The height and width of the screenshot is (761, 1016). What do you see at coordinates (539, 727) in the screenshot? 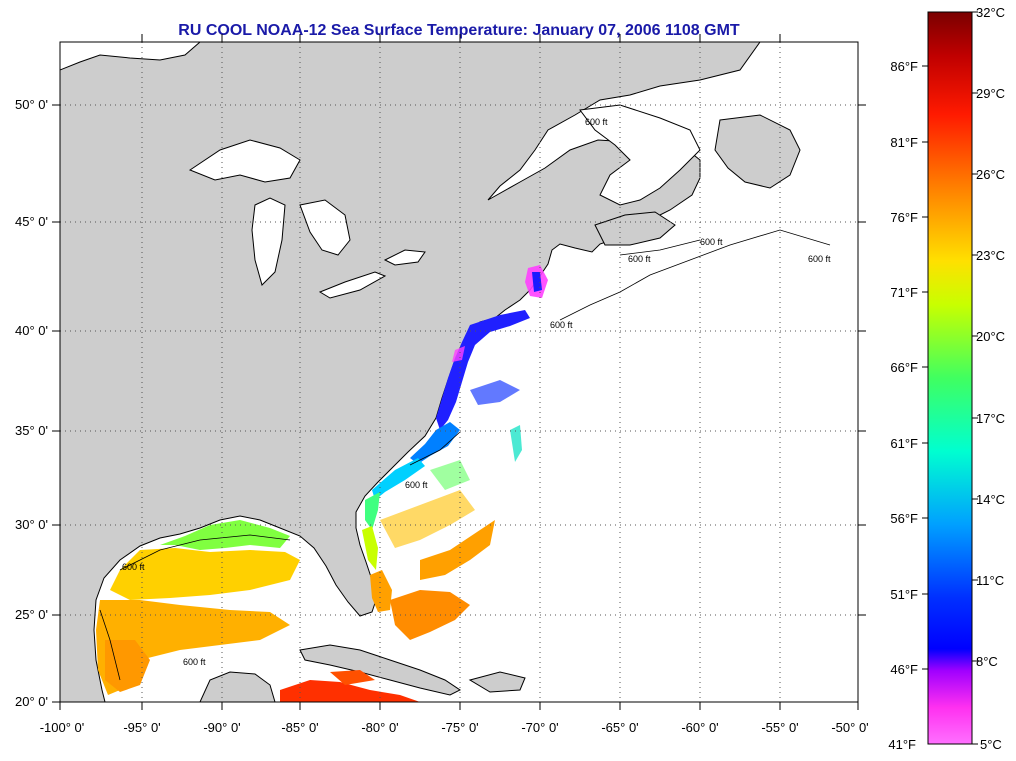
I see `lon-label: -70° 0'` at bounding box center [539, 727].